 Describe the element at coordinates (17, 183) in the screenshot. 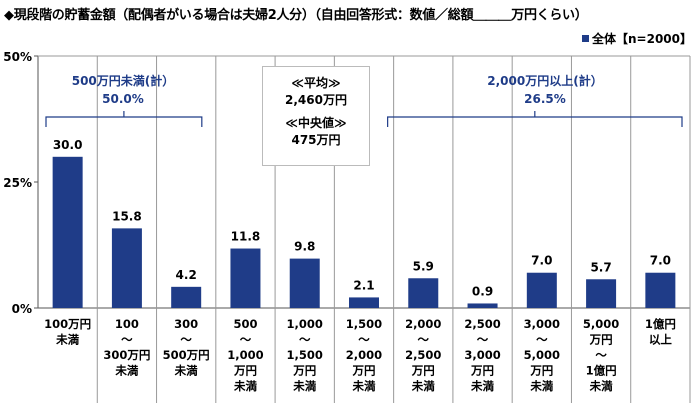

I see `y-tick-label: 25%` at that location.